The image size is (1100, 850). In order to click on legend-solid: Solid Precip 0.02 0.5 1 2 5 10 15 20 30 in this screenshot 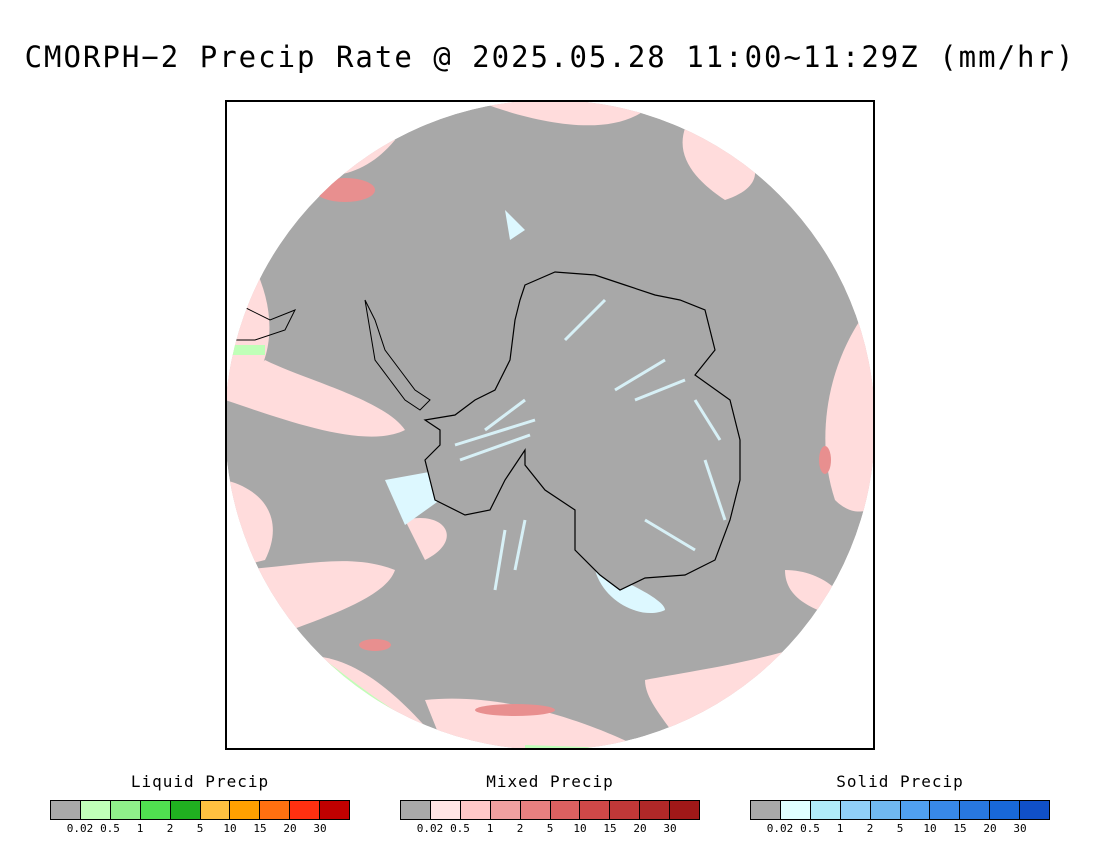, I will do `click(900, 804)`.